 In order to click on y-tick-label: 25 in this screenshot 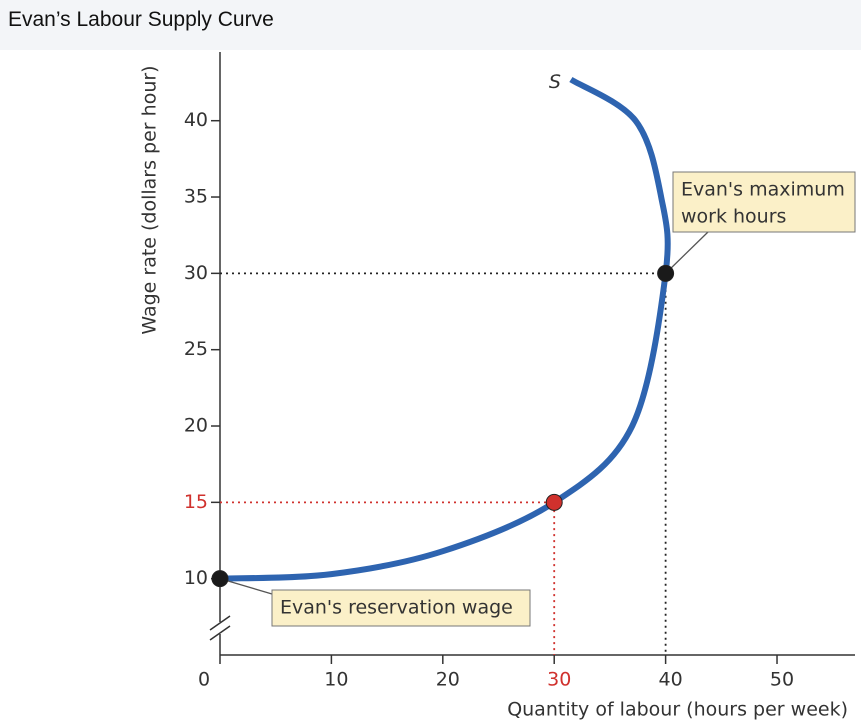, I will do `click(196, 349)`.